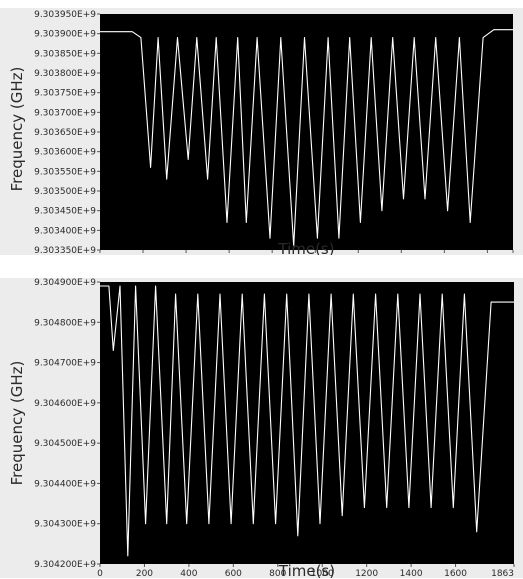 This screenshot has width=523, height=579. I want to click on y-tick-label: 9.303850E+9, so click(65, 54).